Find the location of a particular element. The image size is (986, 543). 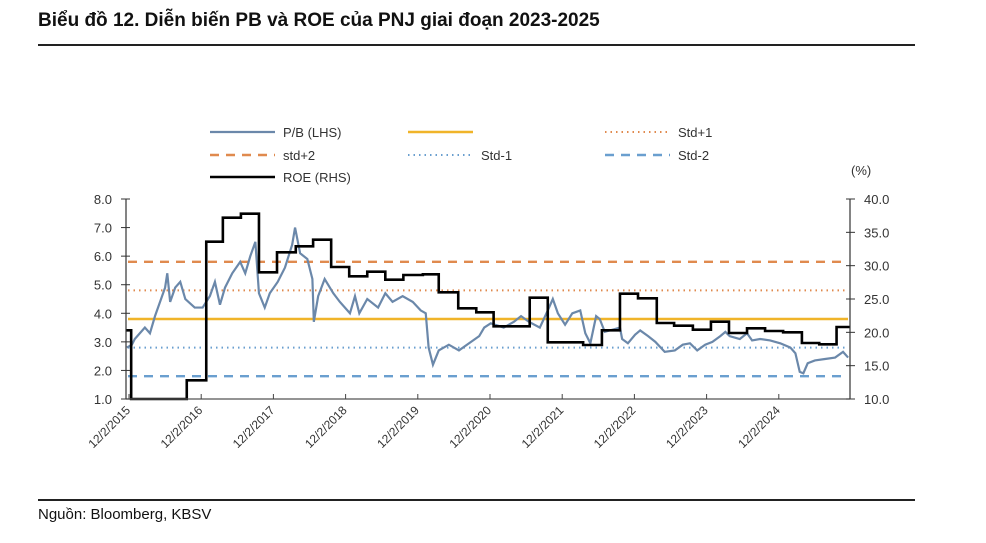

source-divider is located at coordinates (476, 500).